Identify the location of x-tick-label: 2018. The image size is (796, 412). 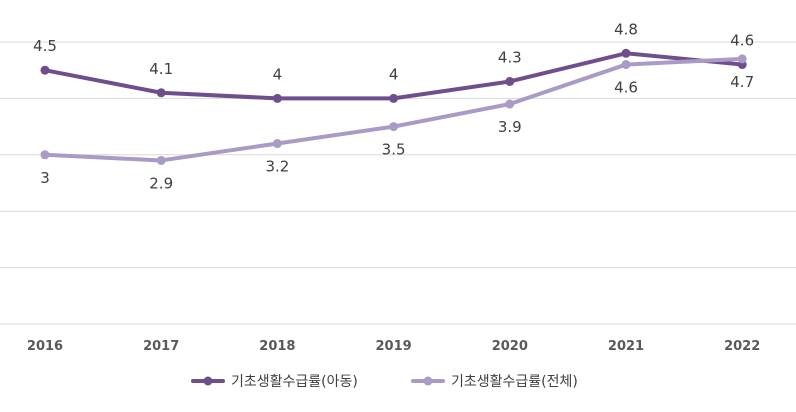
(277, 346).